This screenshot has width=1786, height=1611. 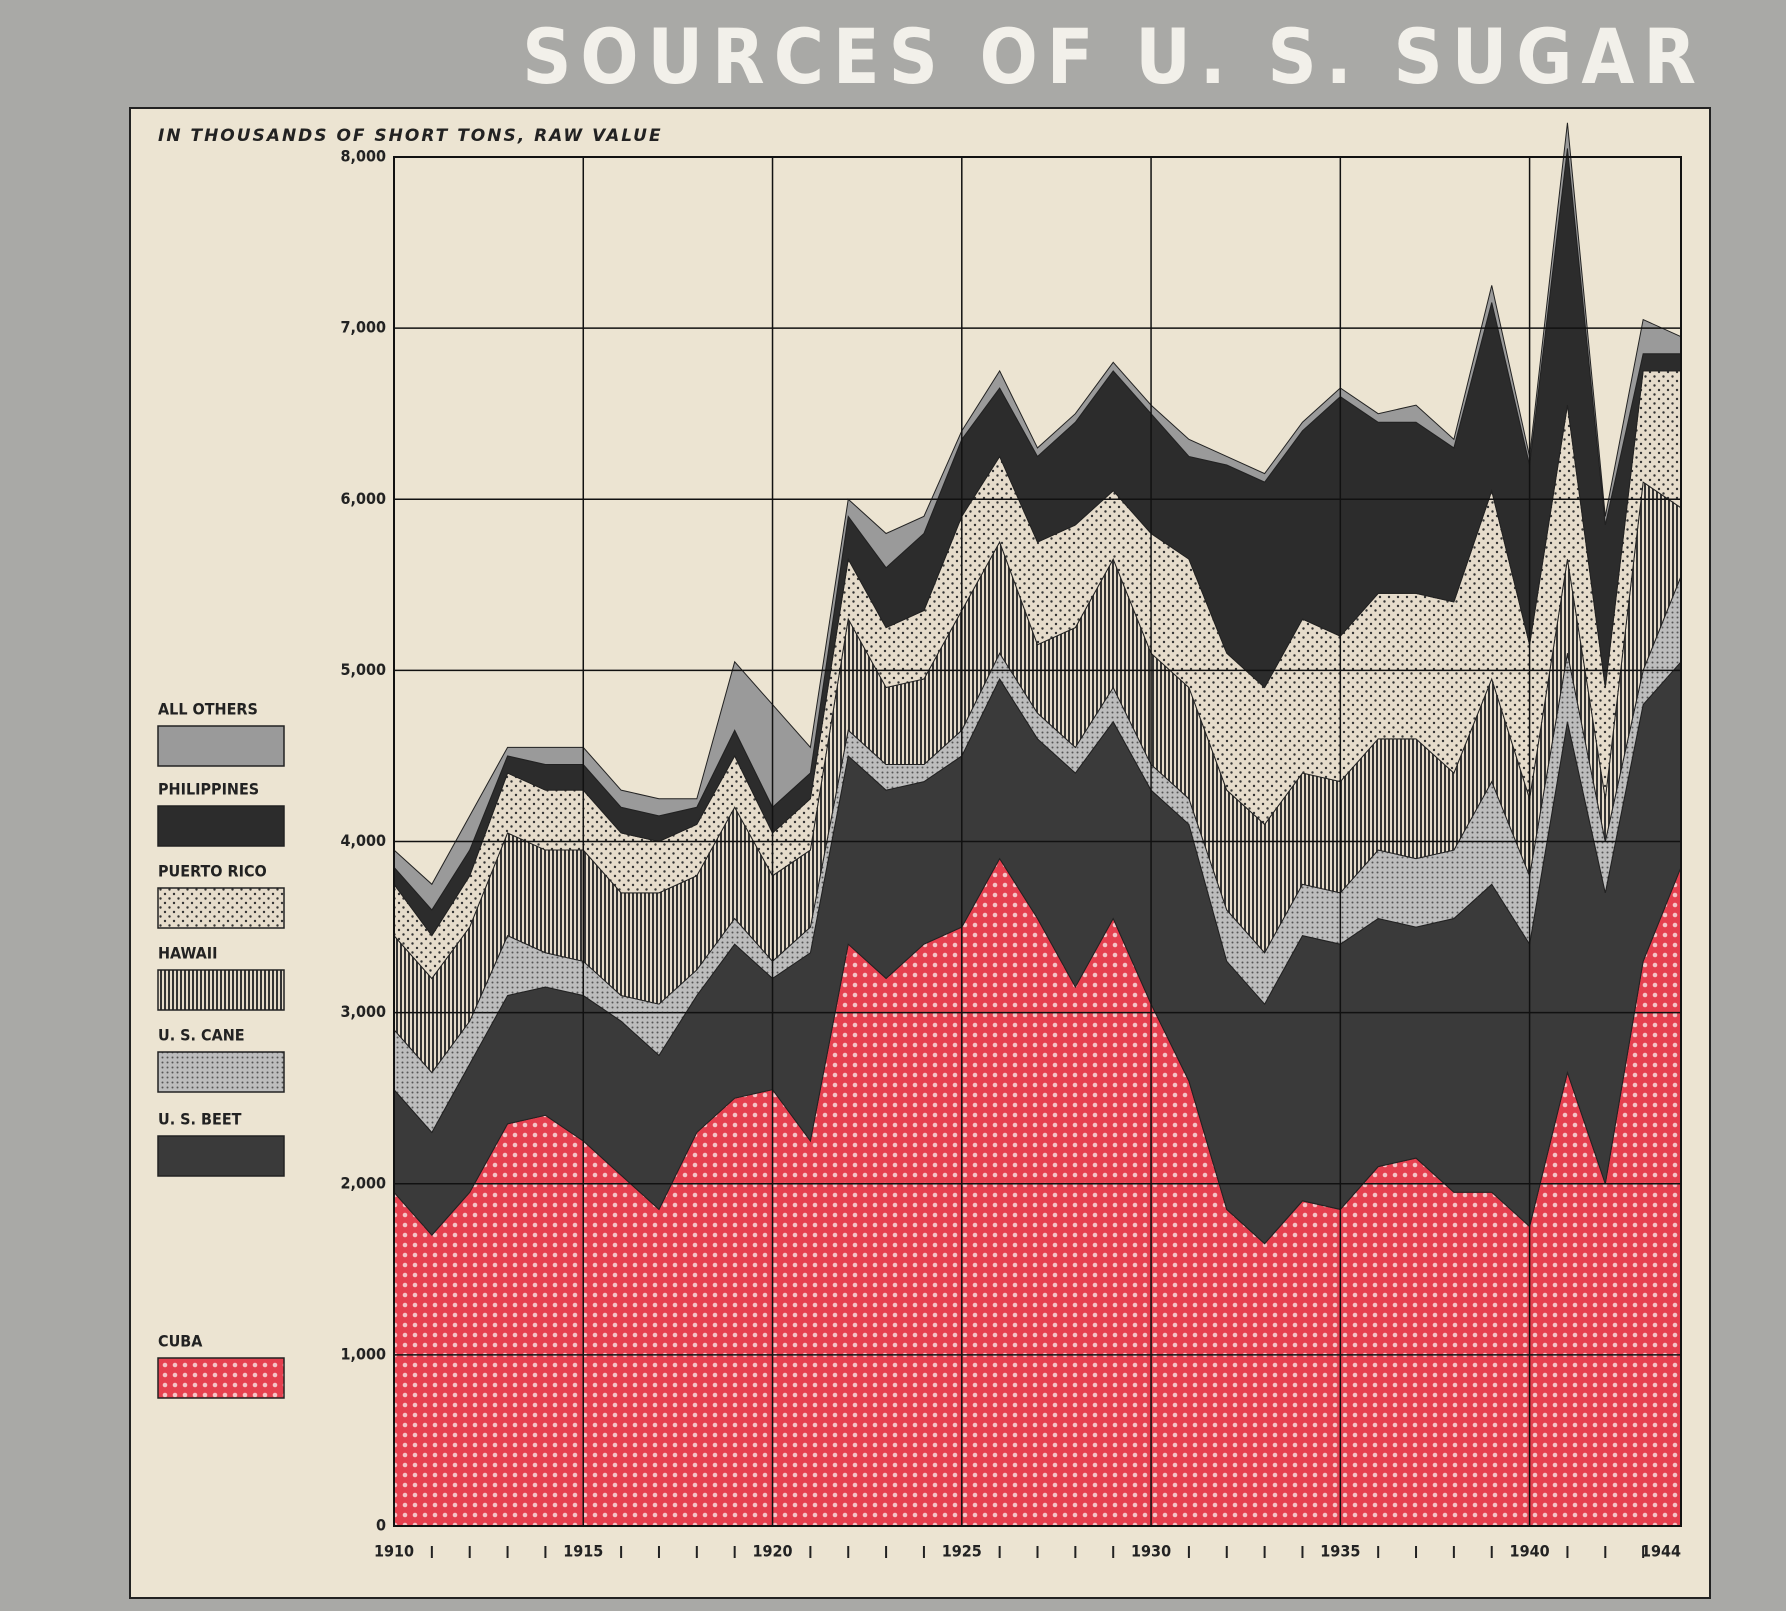 I want to click on x-tick-label: 1935, so click(x=1340, y=1551).